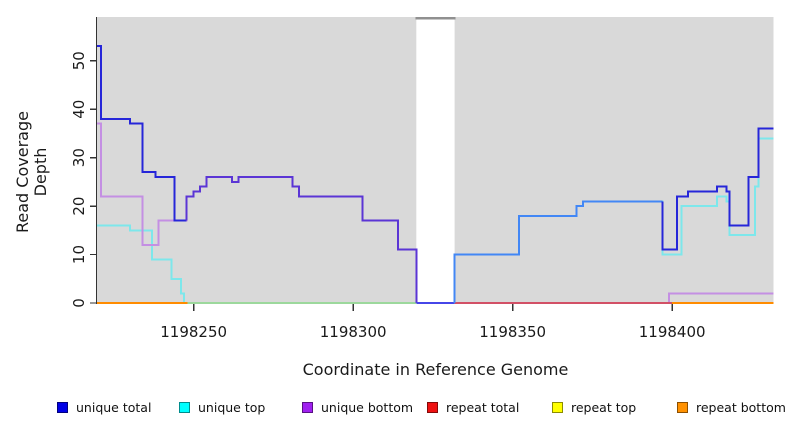 This screenshot has width=792, height=432. I want to click on y-tick-label: 50, so click(79, 60).